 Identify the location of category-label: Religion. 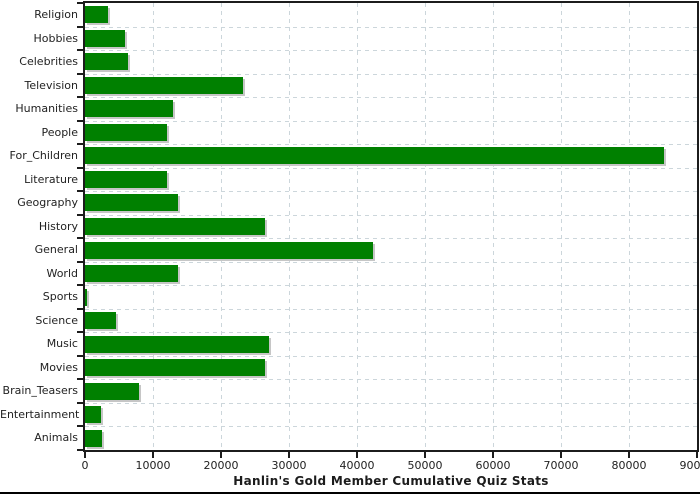
(56, 14).